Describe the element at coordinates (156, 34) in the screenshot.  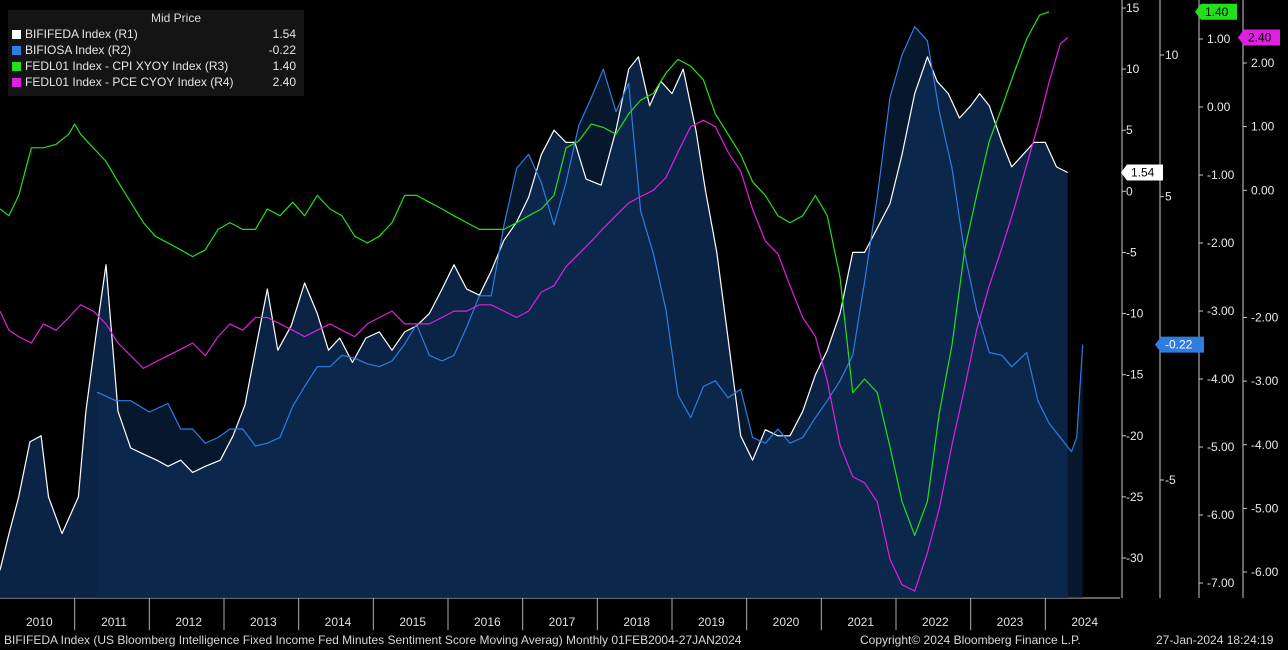
I see `legend-item-bififeda: BIFIFEDA Index (R1) 1.54` at that location.